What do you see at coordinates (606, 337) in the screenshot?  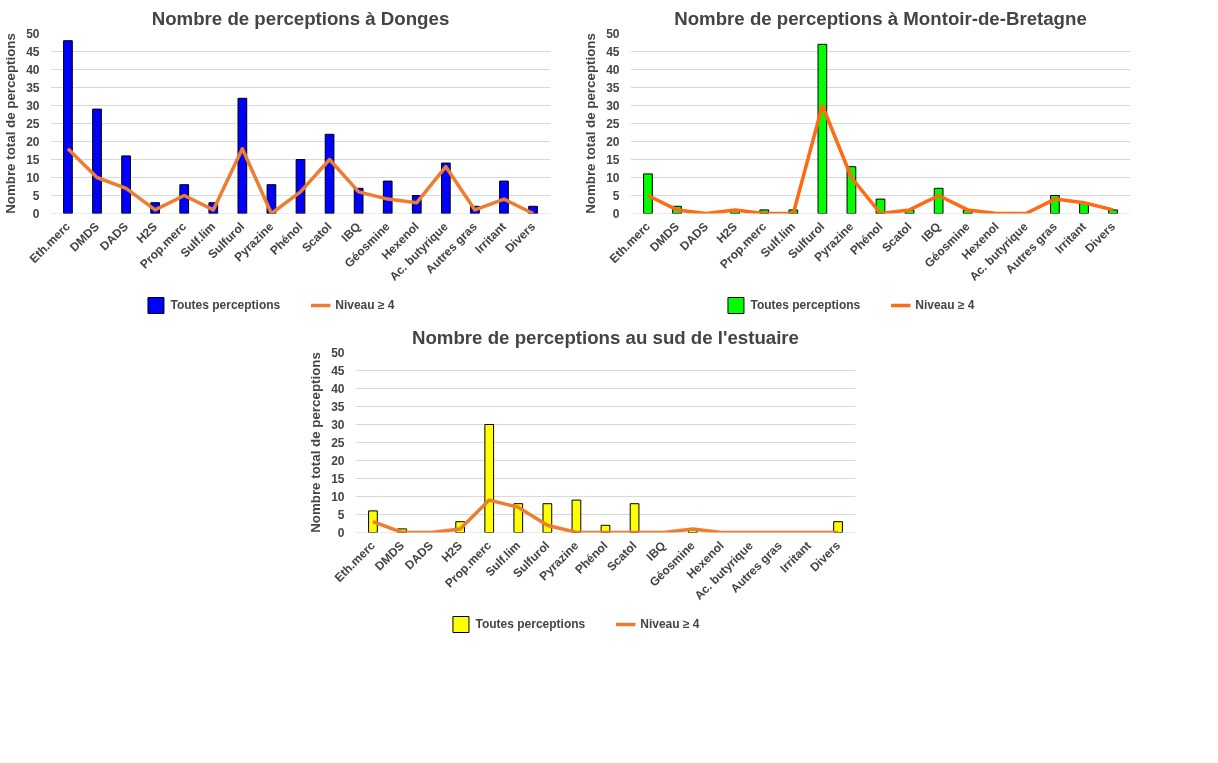 I see `chart-title: Nombre de perceptions au sud de l'estuaire` at bounding box center [606, 337].